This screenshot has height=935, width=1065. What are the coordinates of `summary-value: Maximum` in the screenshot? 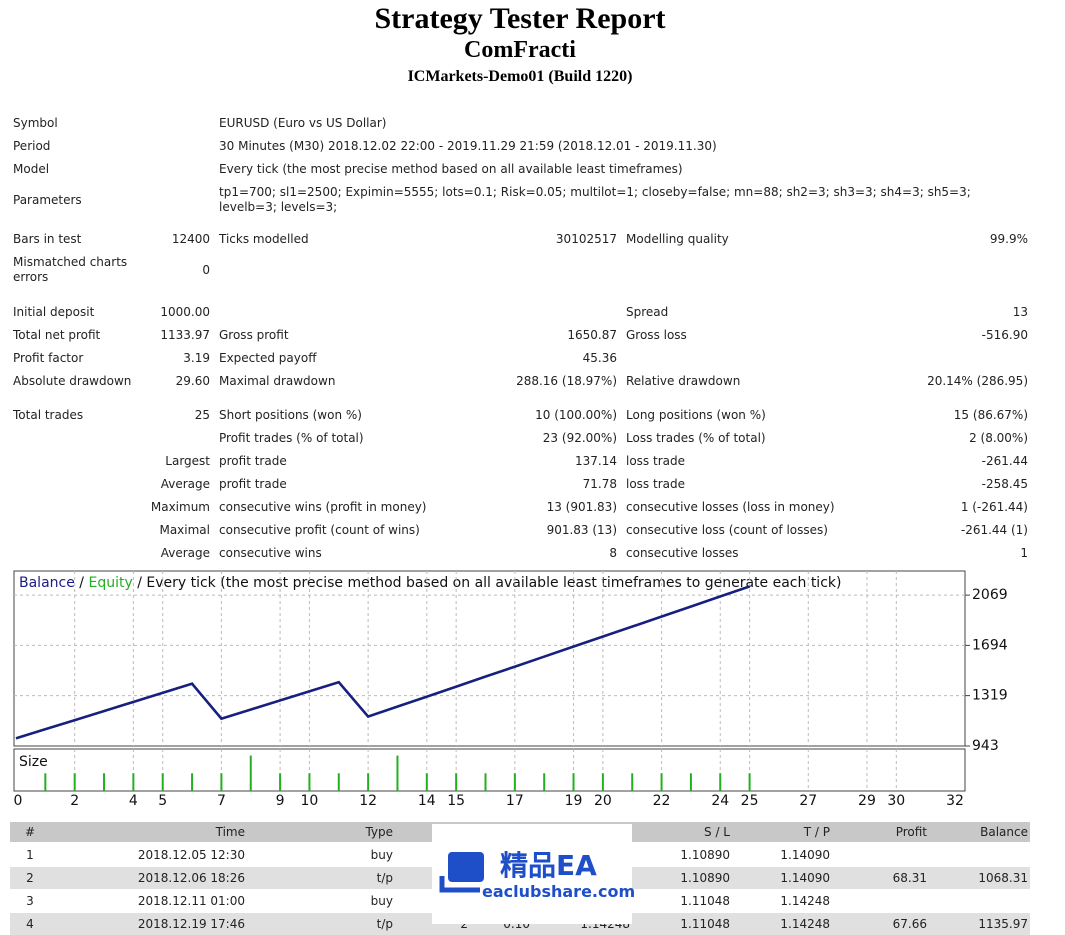 It's located at (180, 506).